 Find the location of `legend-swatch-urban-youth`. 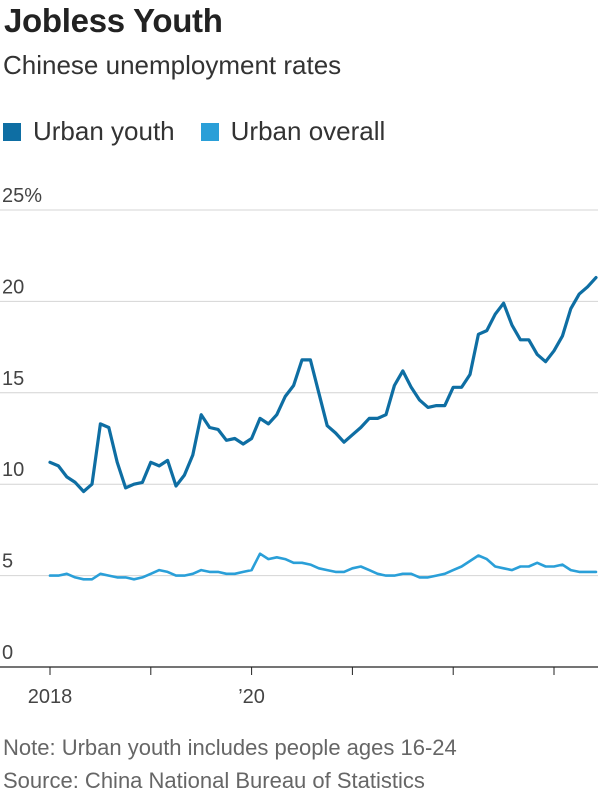

legend-swatch-urban-youth is located at coordinates (12, 131).